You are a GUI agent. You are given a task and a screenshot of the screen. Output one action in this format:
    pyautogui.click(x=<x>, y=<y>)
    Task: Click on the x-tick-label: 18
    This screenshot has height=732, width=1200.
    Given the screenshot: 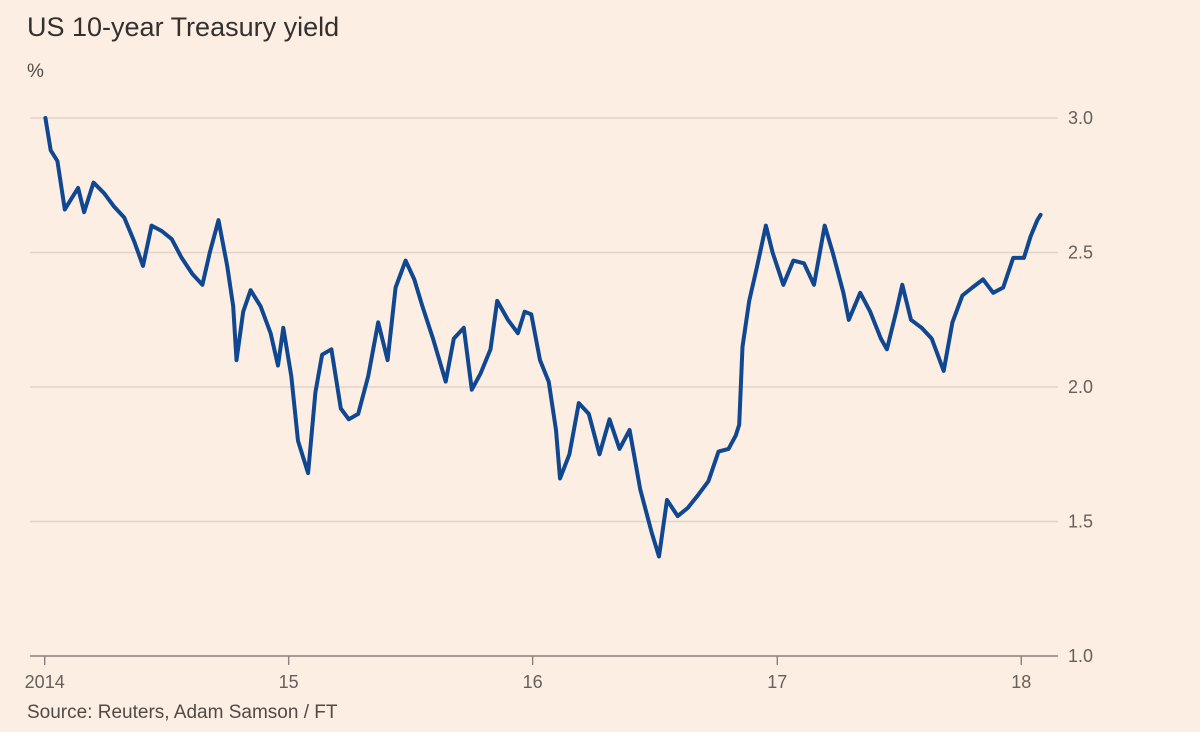 What is the action you would take?
    pyautogui.click(x=1021, y=682)
    